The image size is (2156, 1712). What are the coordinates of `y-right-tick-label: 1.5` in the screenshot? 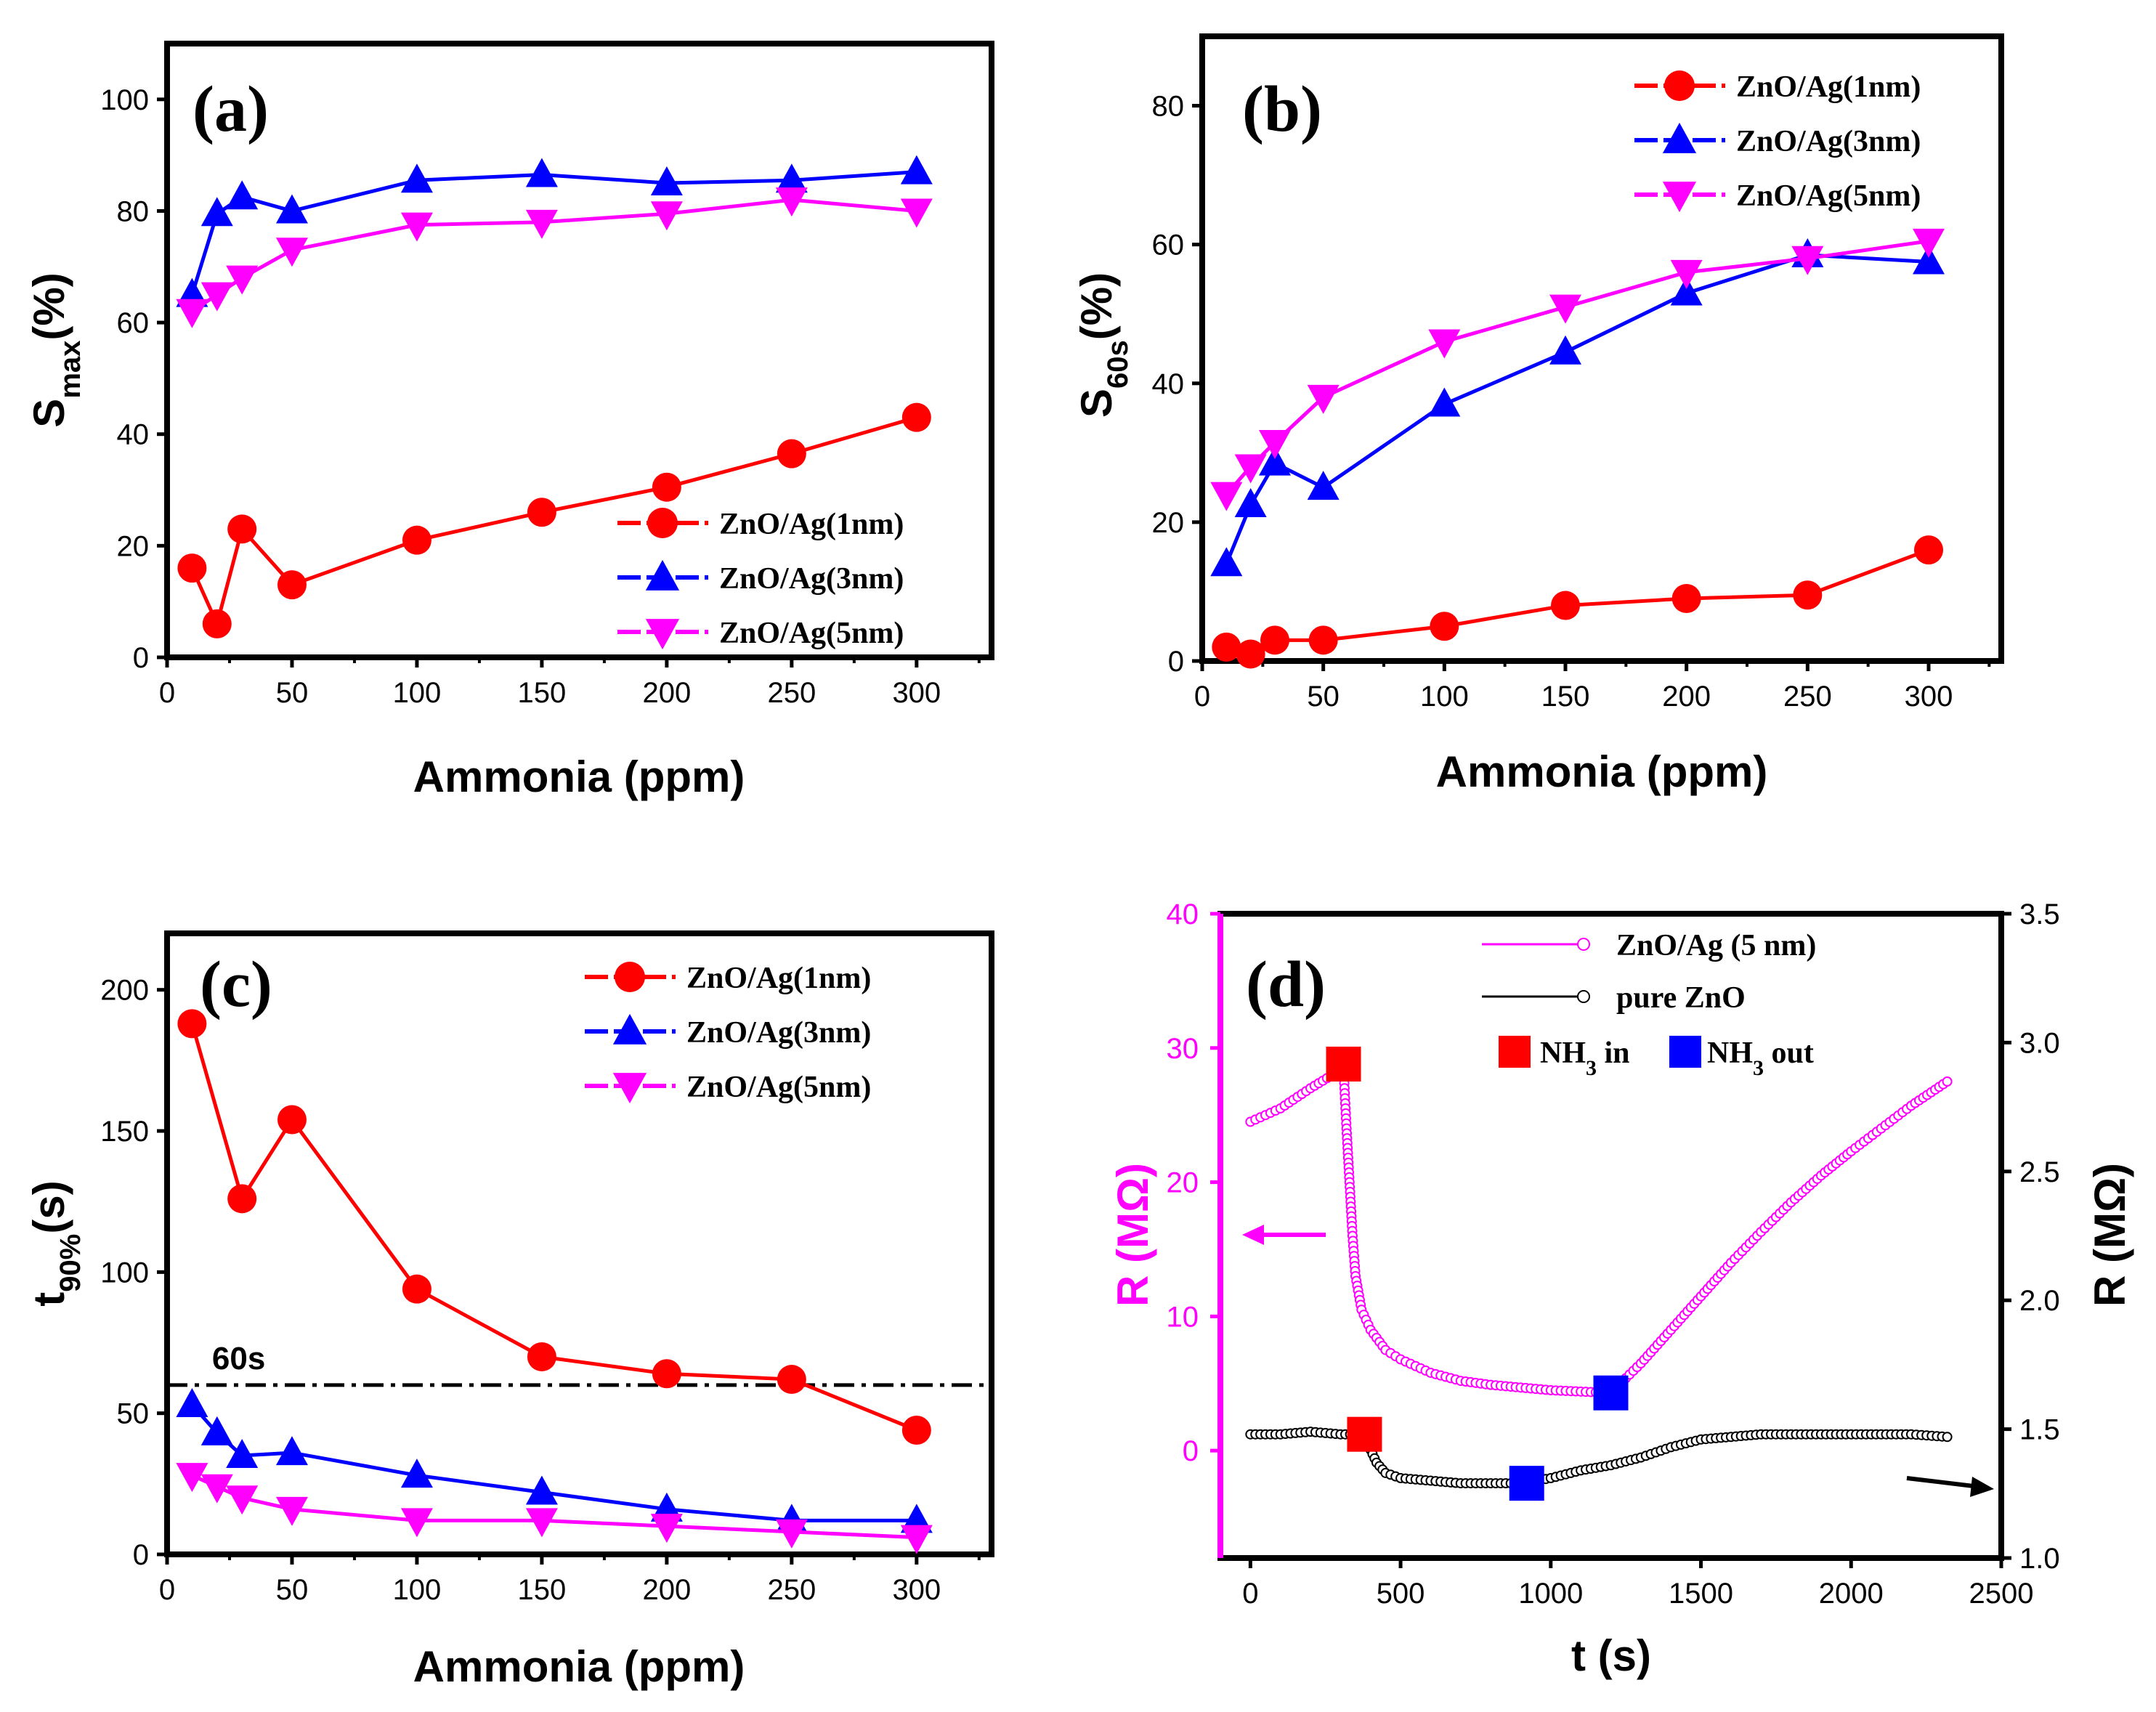 It's located at (2039, 1430).